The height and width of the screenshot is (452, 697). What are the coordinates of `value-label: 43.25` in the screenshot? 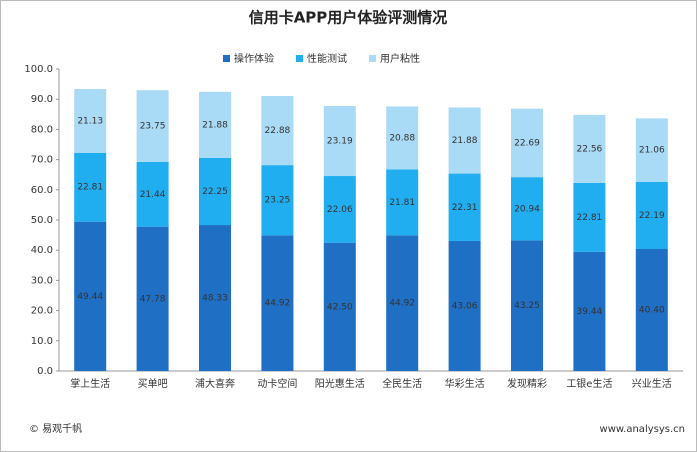 It's located at (527, 306).